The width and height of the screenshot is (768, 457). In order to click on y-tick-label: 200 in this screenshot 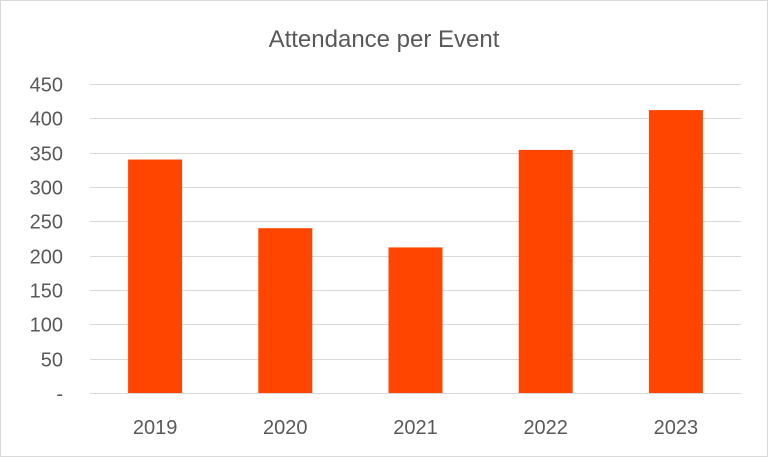, I will do `click(46, 258)`.